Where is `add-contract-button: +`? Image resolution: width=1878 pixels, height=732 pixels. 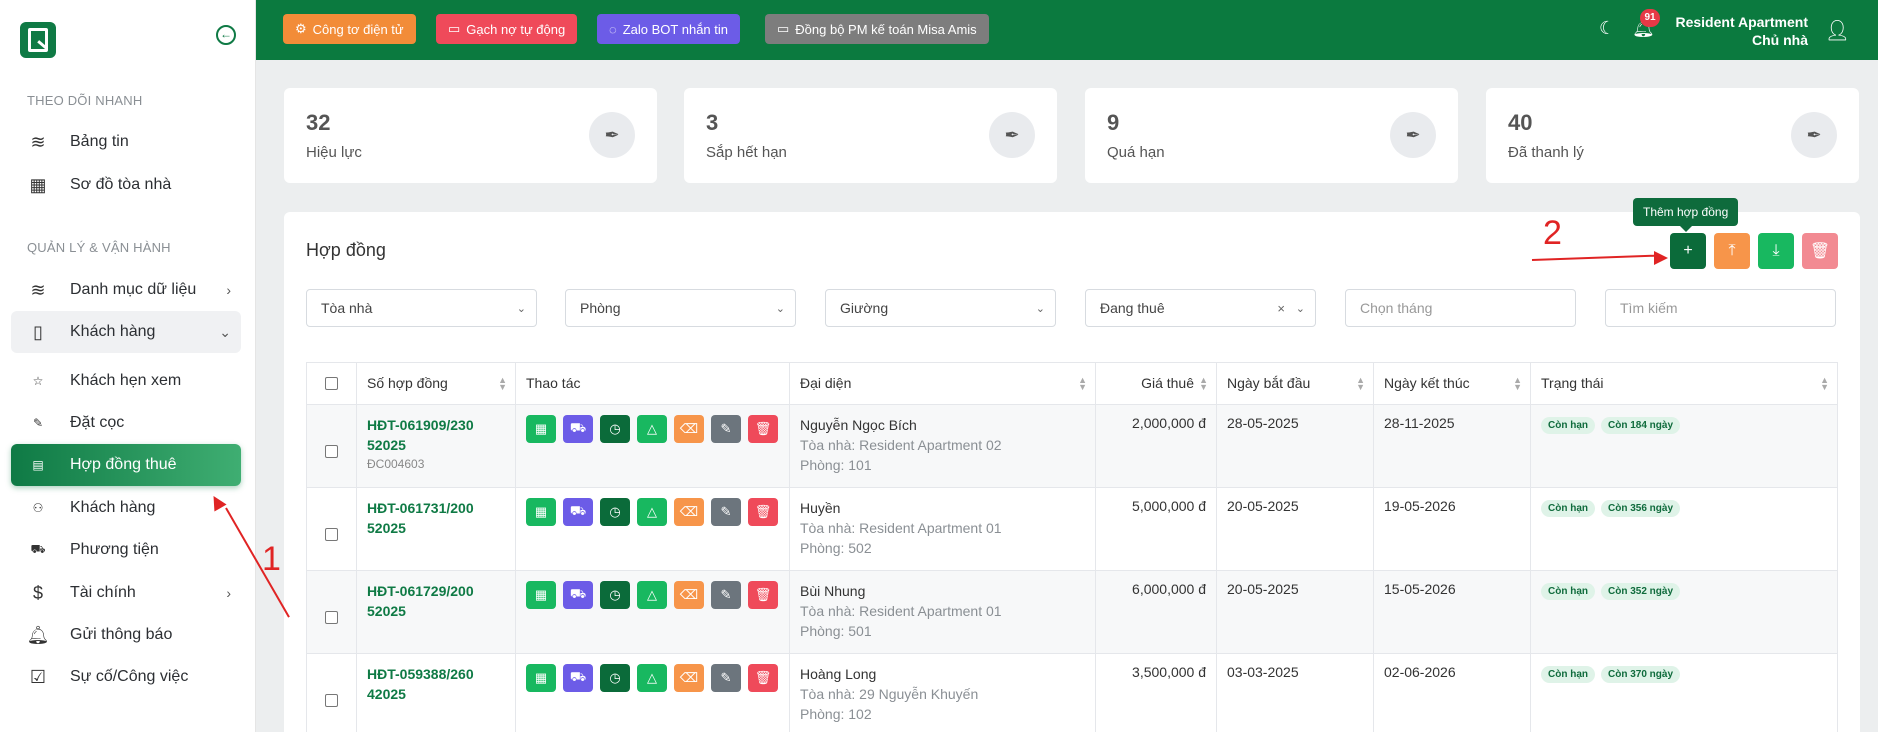
add-contract-button: + is located at coordinates (1688, 251).